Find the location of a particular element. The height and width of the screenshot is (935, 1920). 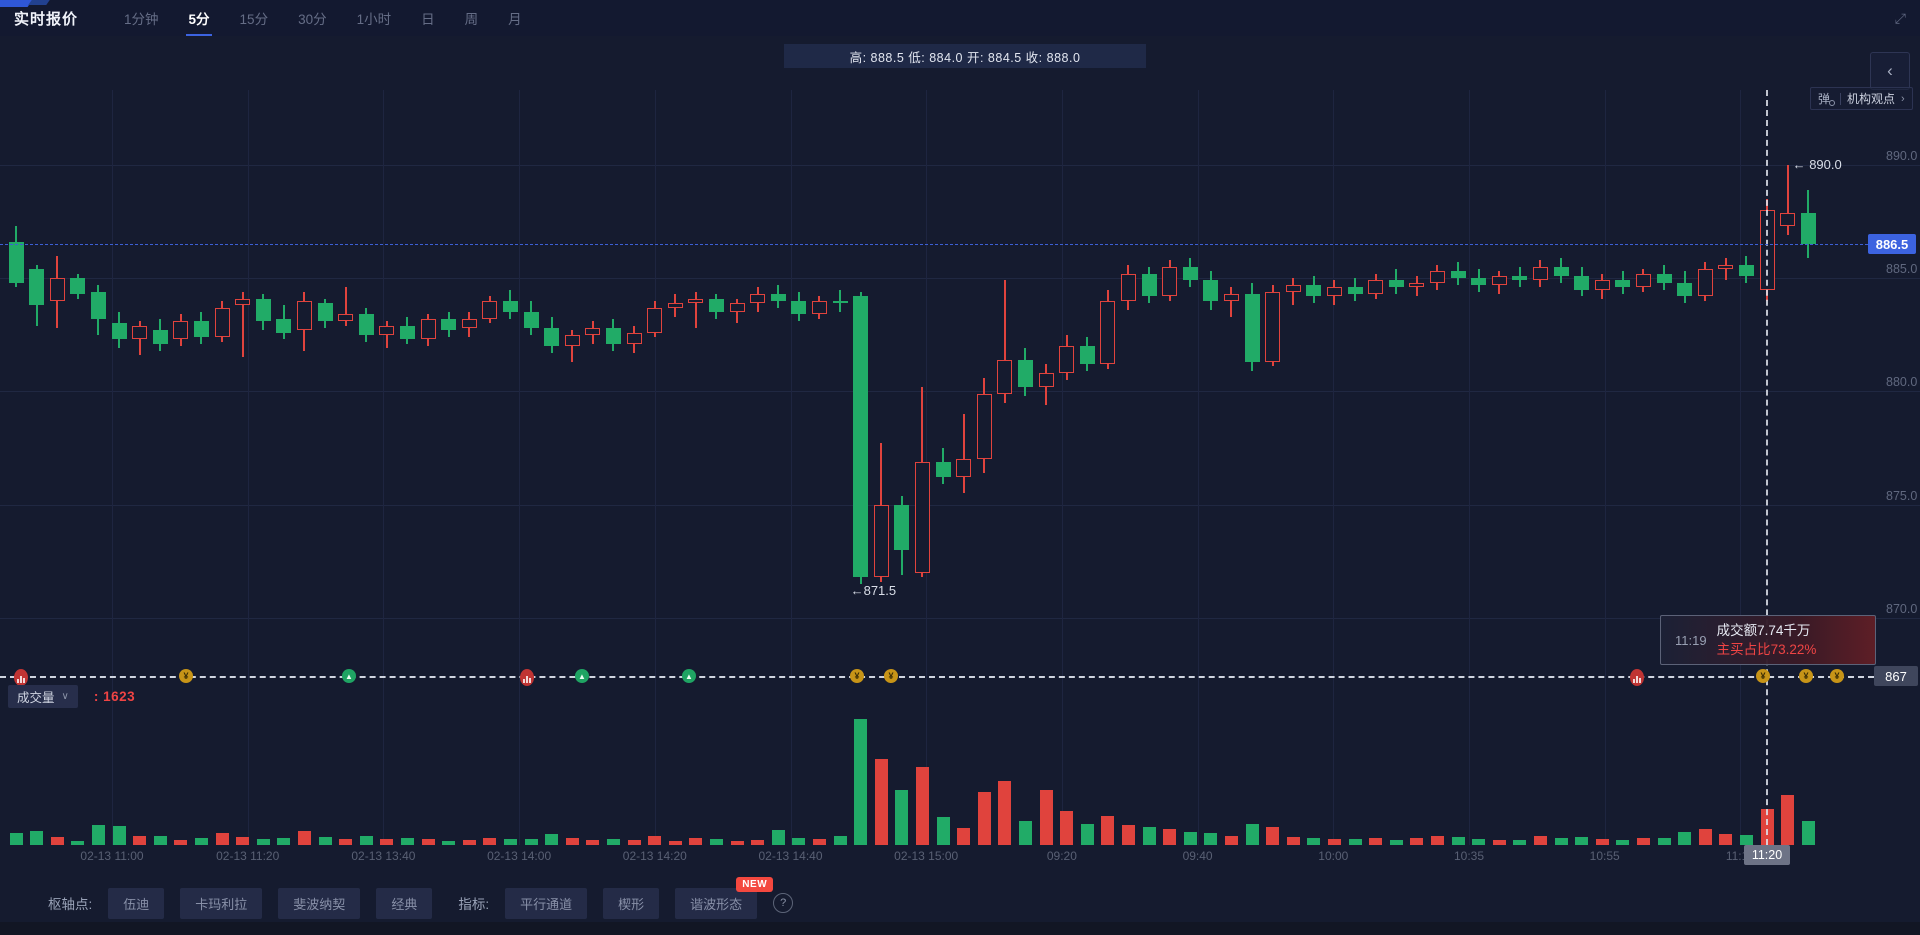

indicator-button-1: 楔形 is located at coordinates (631, 903).